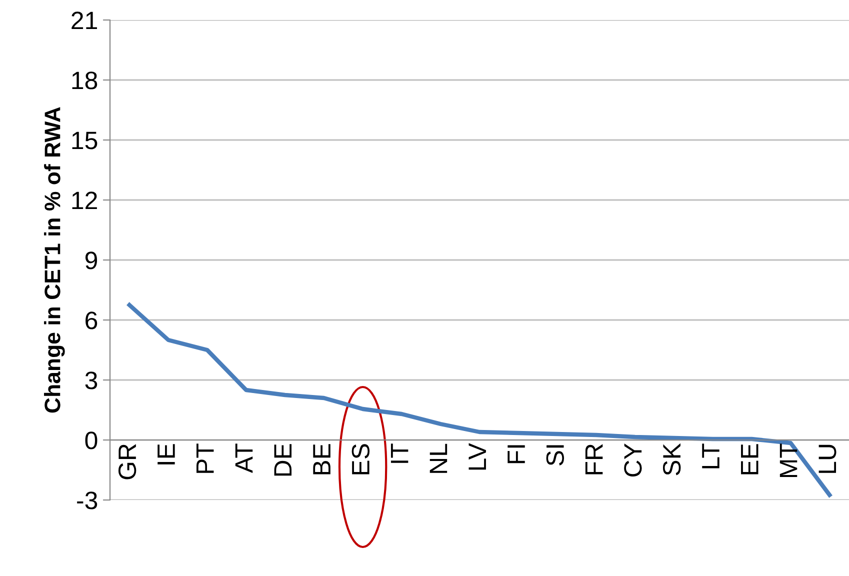 The width and height of the screenshot is (849, 576). I want to click on y-tick-label: 3, so click(91, 381).